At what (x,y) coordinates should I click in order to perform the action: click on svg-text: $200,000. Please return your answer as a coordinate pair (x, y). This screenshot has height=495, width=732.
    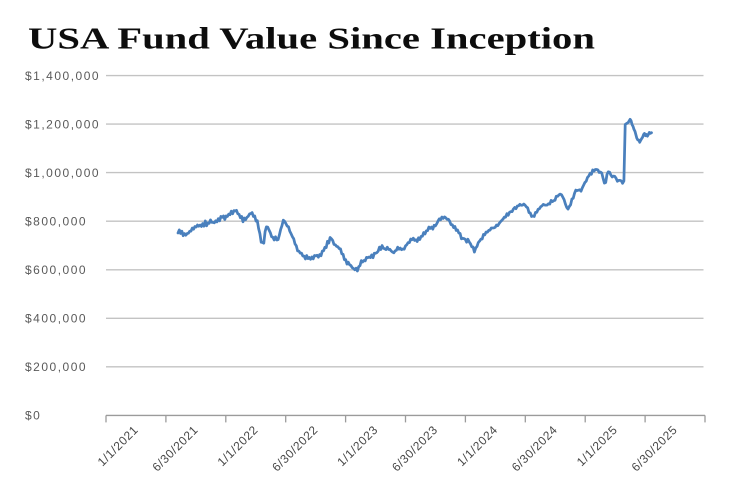
    Looking at the image, I should click on (56, 367).